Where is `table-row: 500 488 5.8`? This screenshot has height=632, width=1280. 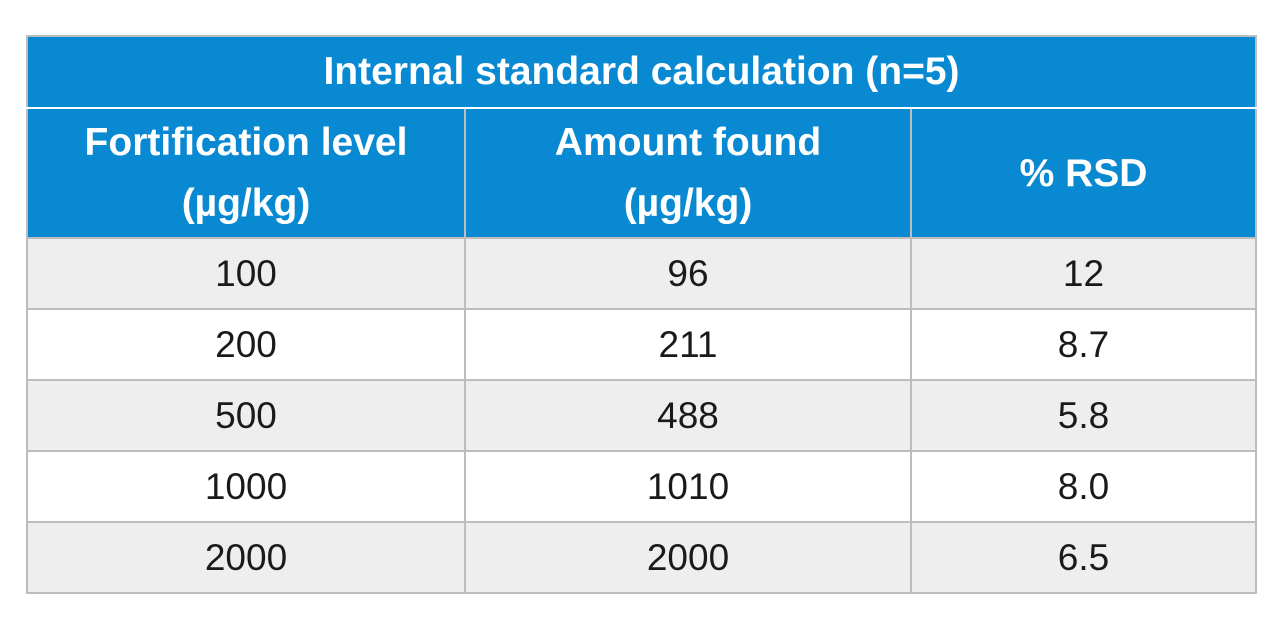
table-row: 500 488 5.8 is located at coordinates (641, 415).